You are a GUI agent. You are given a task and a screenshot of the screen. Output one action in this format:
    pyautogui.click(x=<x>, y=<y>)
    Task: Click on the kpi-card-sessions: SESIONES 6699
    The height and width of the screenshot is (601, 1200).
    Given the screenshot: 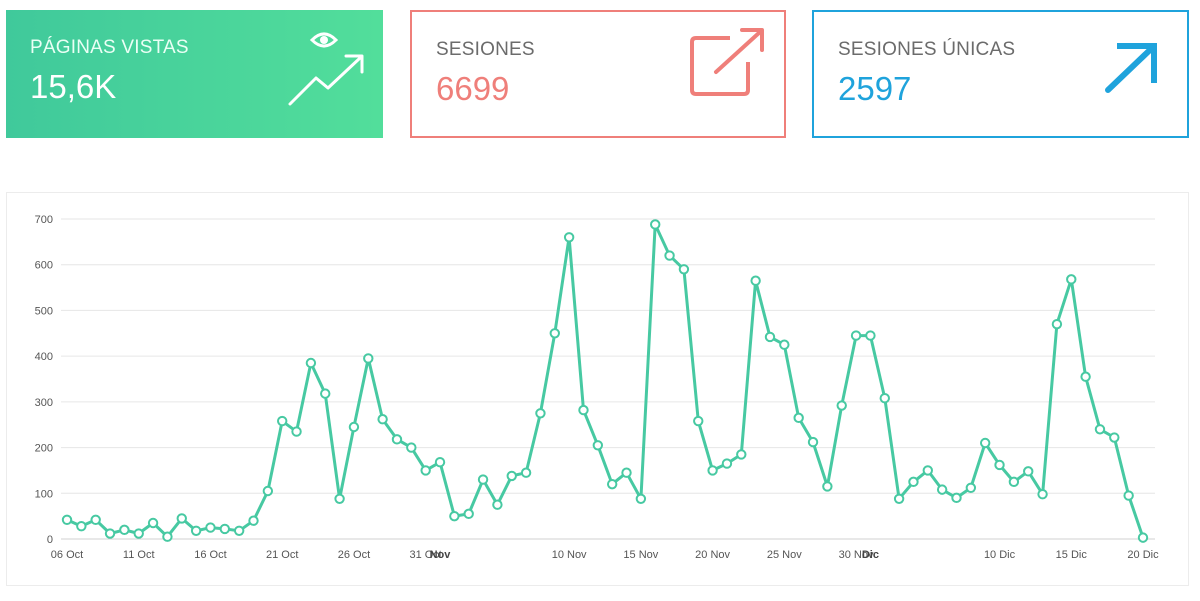 What is the action you would take?
    pyautogui.click(x=598, y=74)
    